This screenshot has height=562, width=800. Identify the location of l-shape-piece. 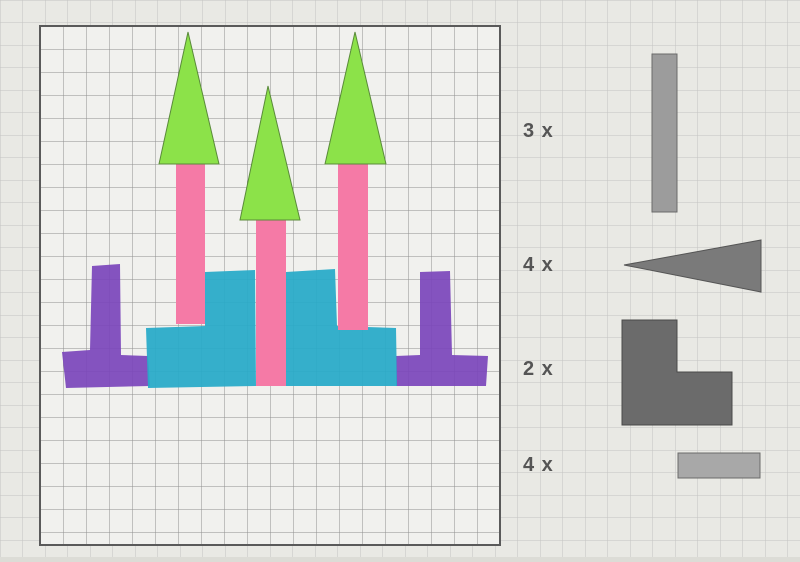
(677, 372).